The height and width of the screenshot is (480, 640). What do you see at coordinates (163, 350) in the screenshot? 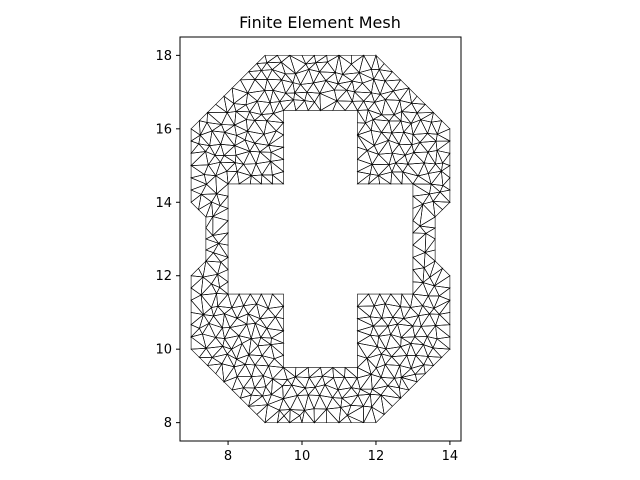
I see `y-tick-label: 10` at bounding box center [163, 350].